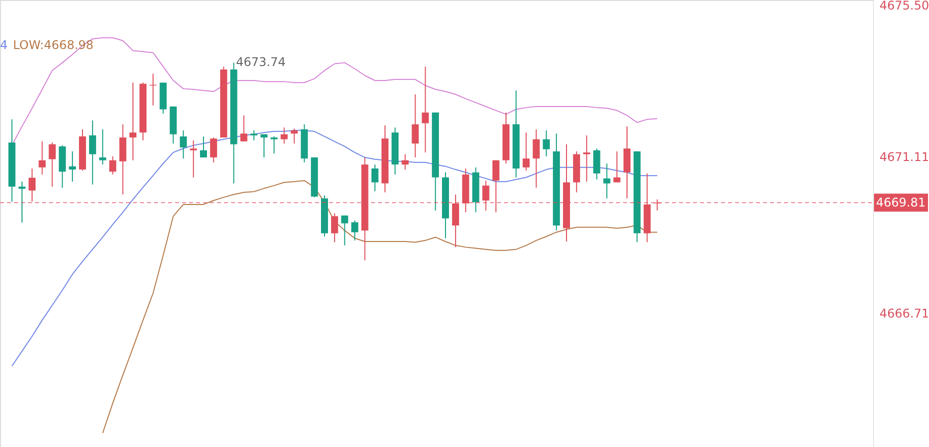 This screenshot has width=929, height=447. What do you see at coordinates (4, 45) in the screenshot?
I see `annotation: 4` at bounding box center [4, 45].